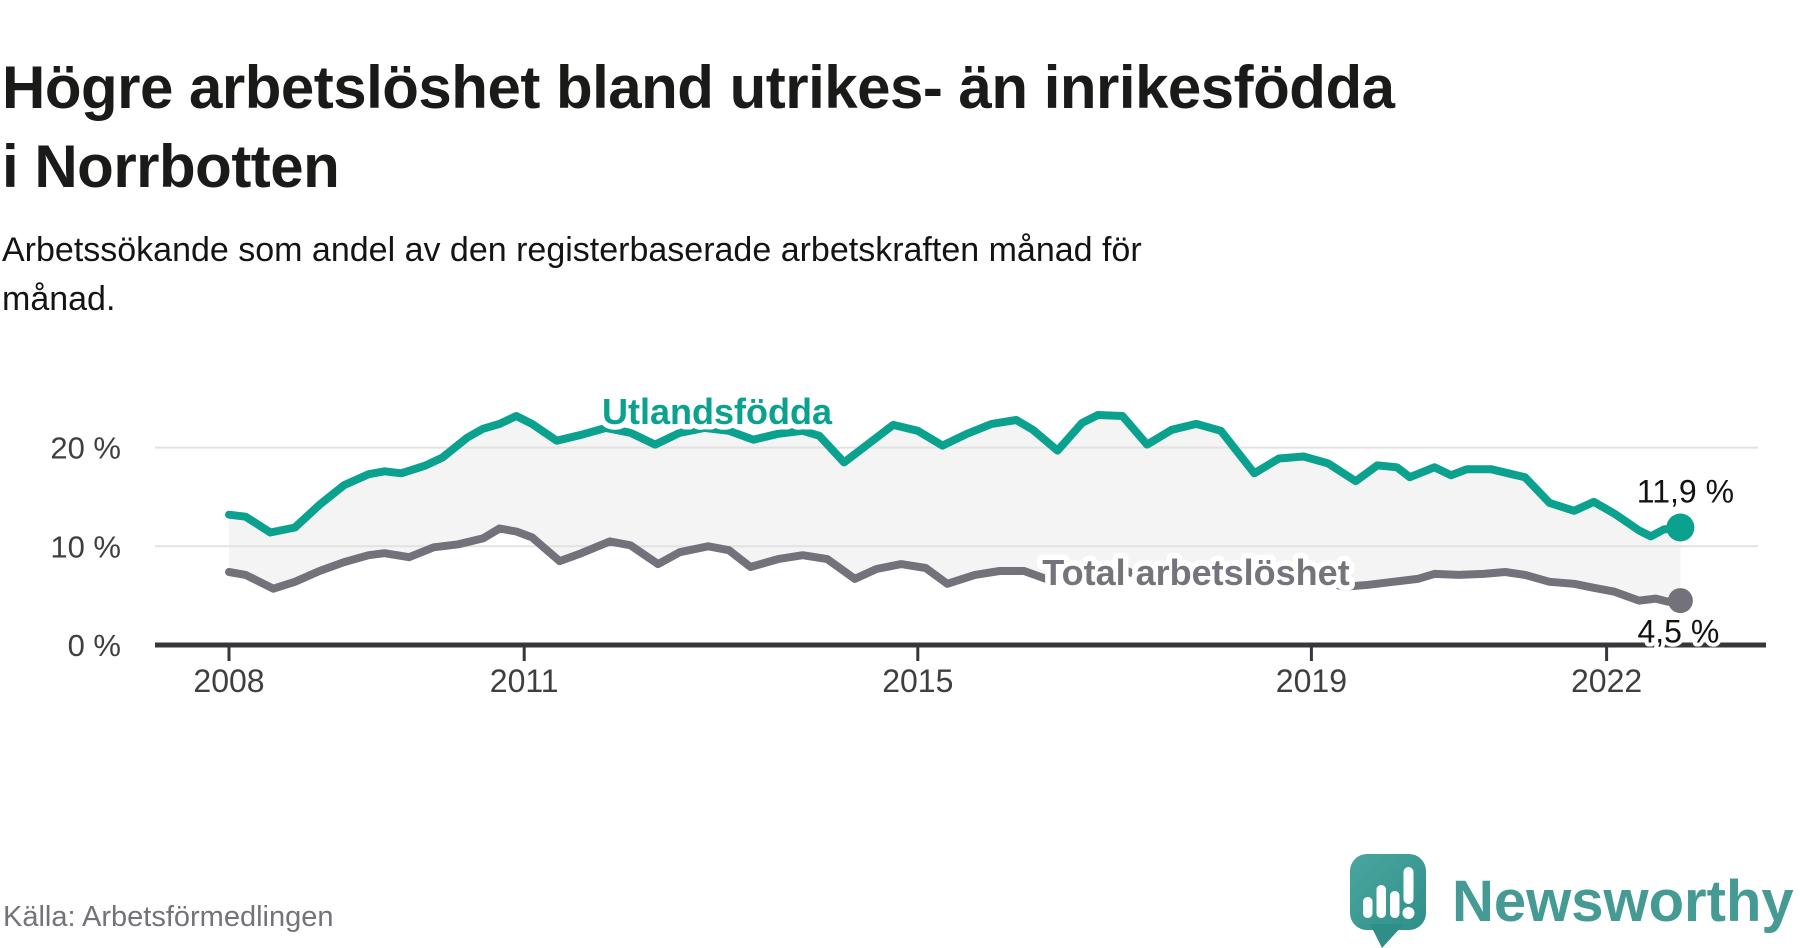  I want to click on series-line-utlandsfodda, so click(955, 476).